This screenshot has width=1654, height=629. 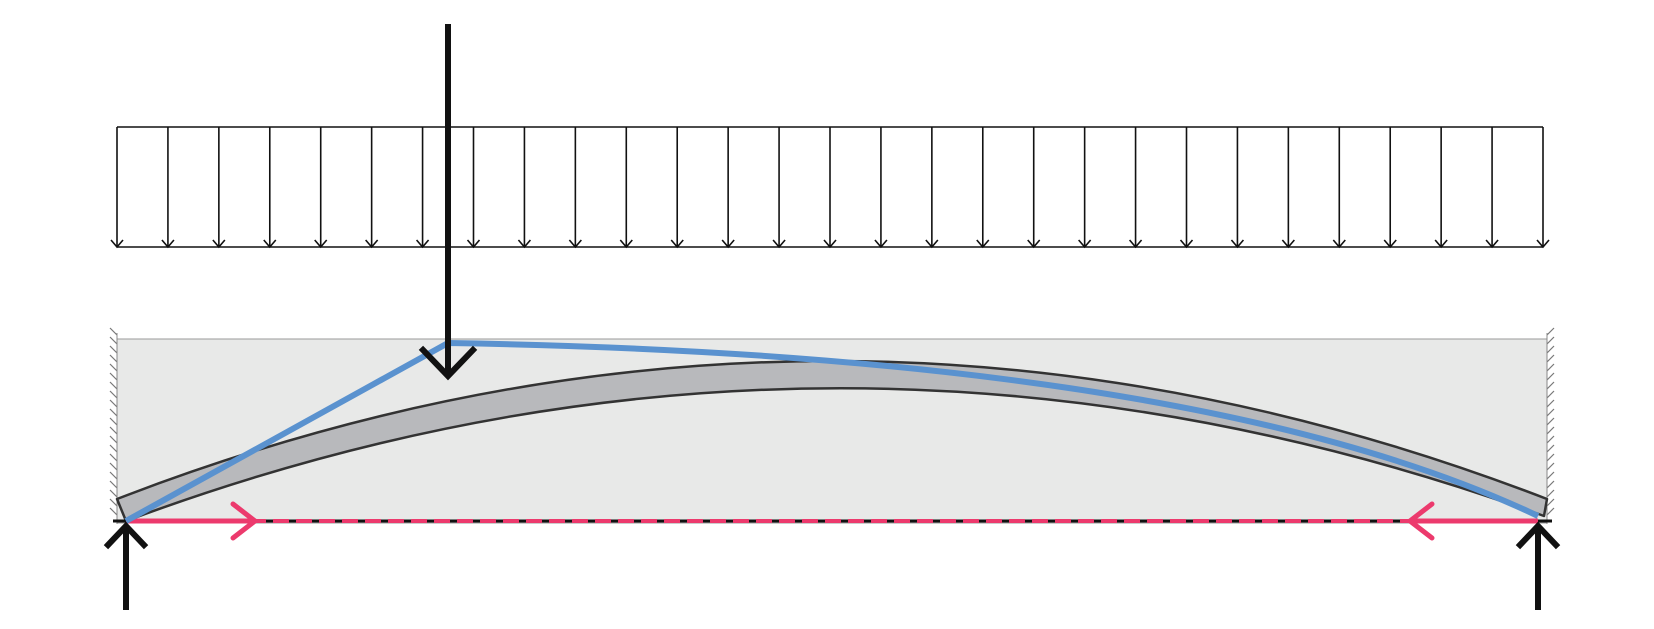 What do you see at coordinates (126, 535) in the screenshot?
I see `left-reaction-arrowhead` at bounding box center [126, 535].